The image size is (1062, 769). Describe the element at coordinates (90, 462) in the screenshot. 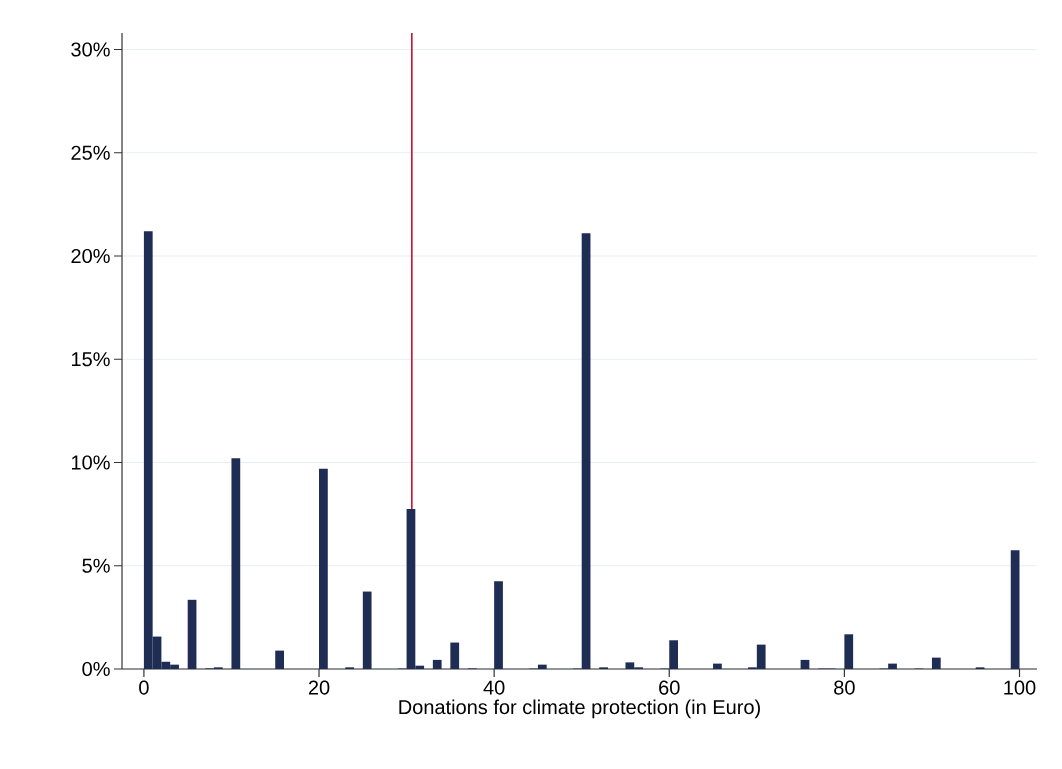

I see `y-tick-label: 10%` at that location.